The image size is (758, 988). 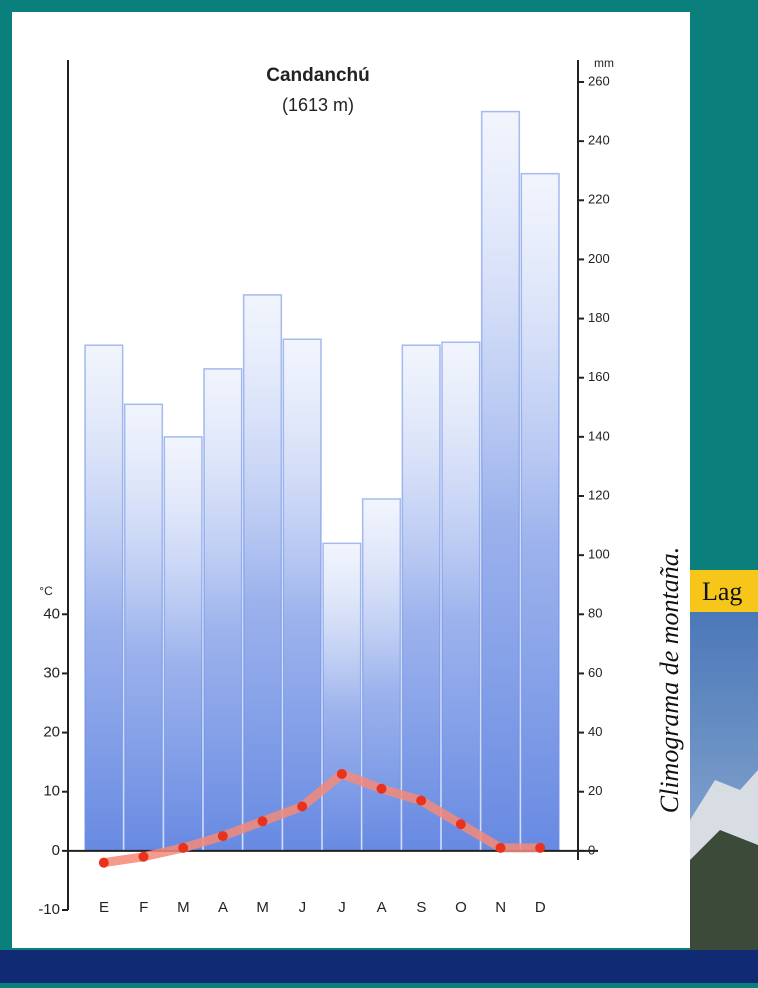 I want to click on y2-tick-label: 80, so click(x=595, y=613).